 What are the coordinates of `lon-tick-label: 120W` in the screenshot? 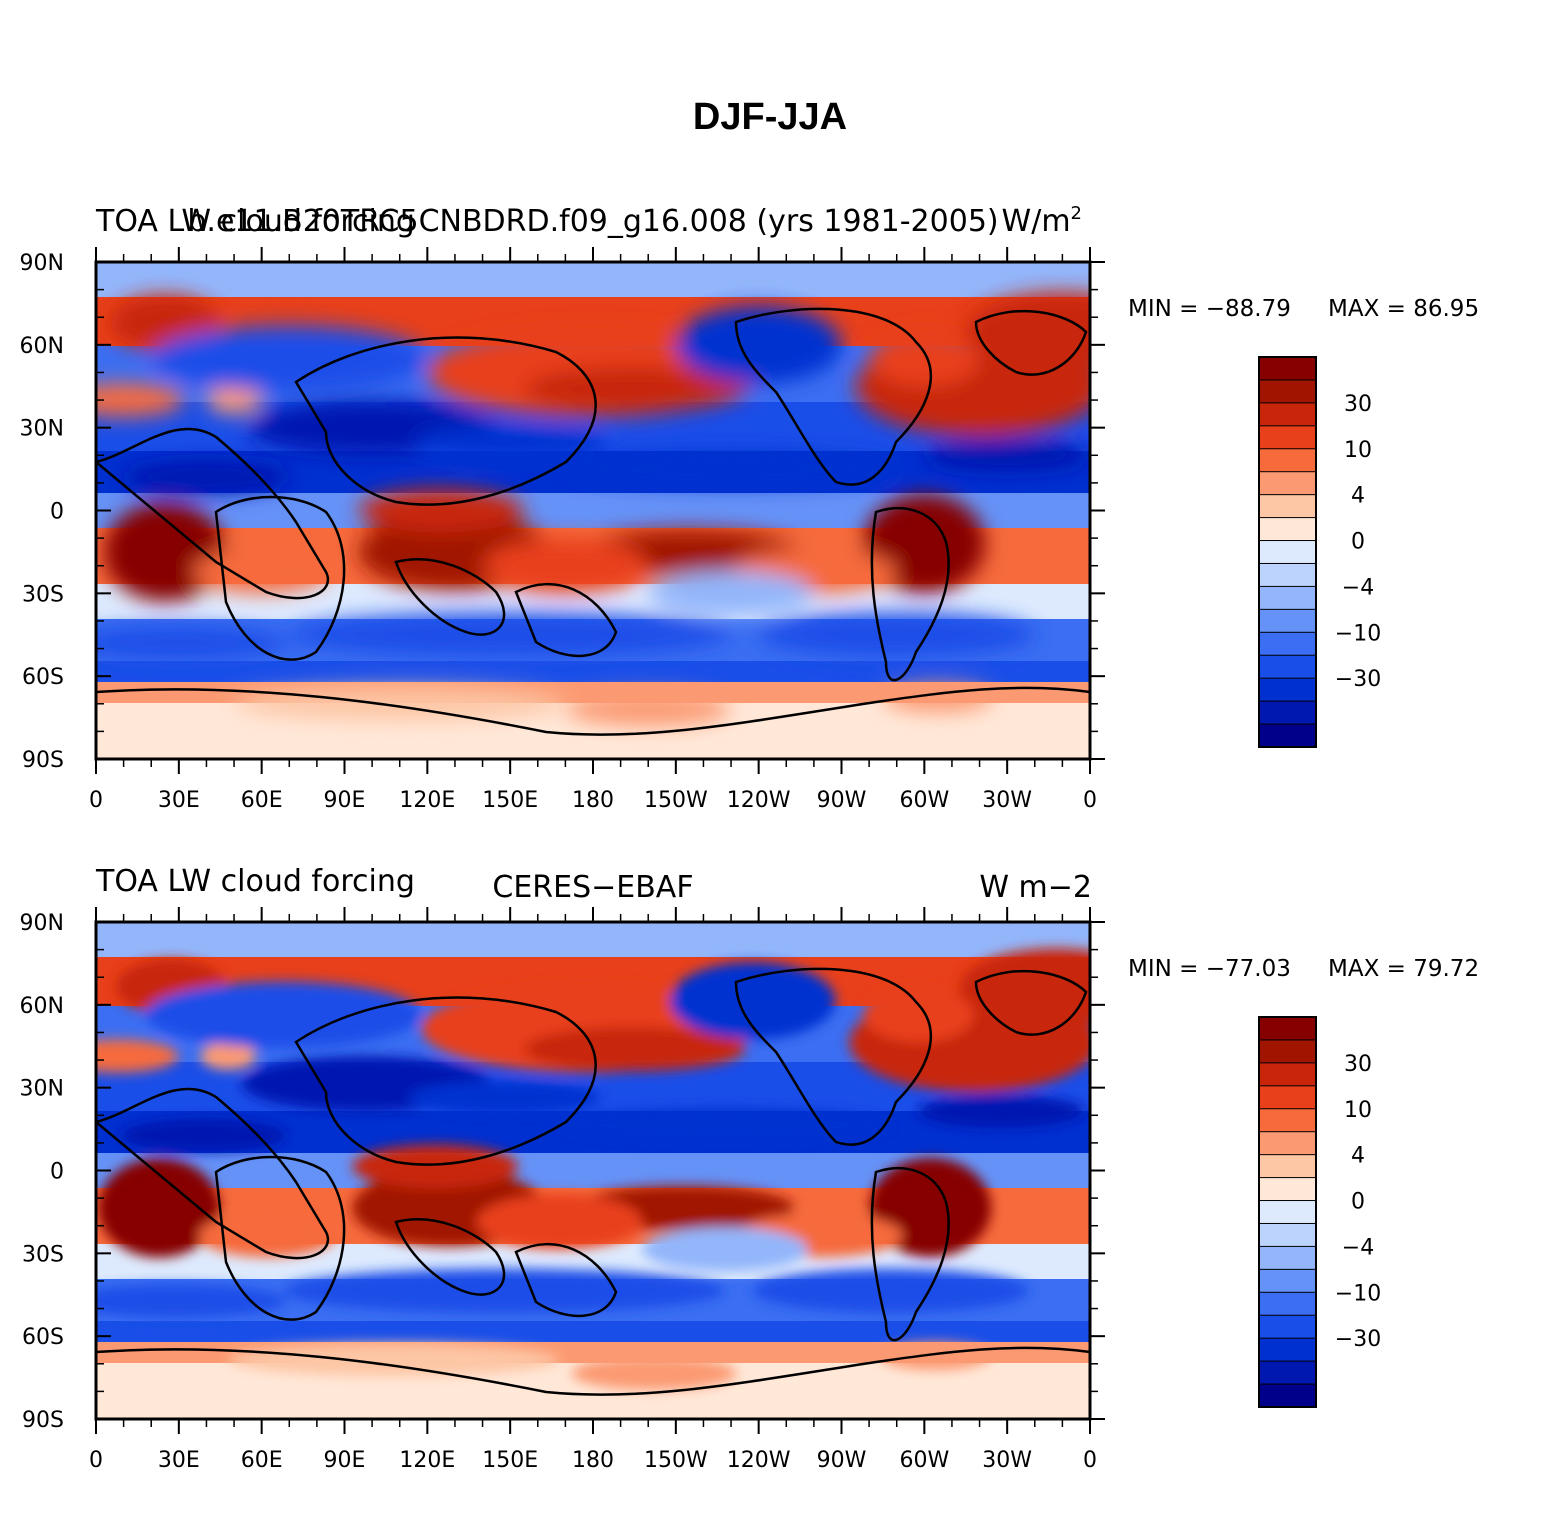 It's located at (759, 1460).